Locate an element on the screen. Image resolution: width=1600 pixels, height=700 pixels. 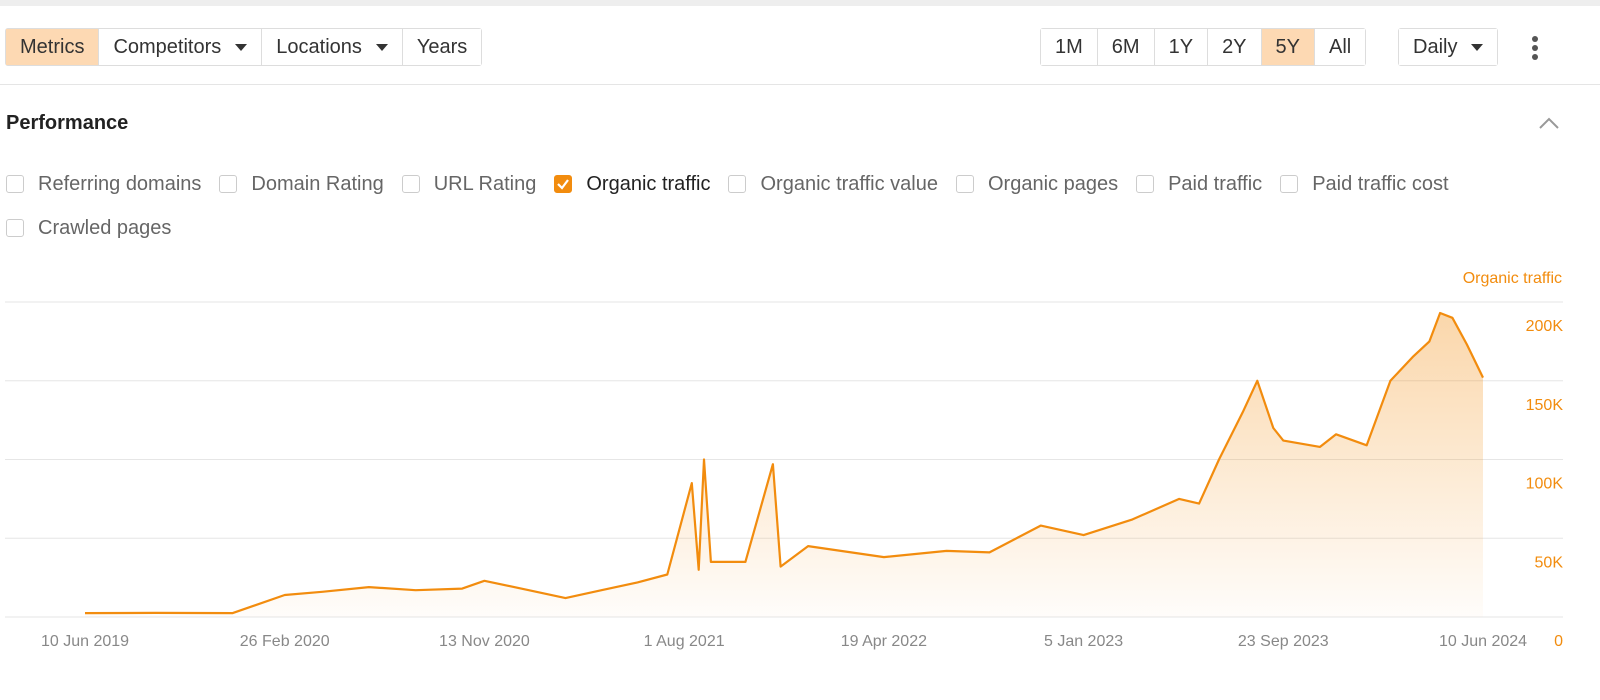
metric-label: Crawled pages is located at coordinates (105, 227).